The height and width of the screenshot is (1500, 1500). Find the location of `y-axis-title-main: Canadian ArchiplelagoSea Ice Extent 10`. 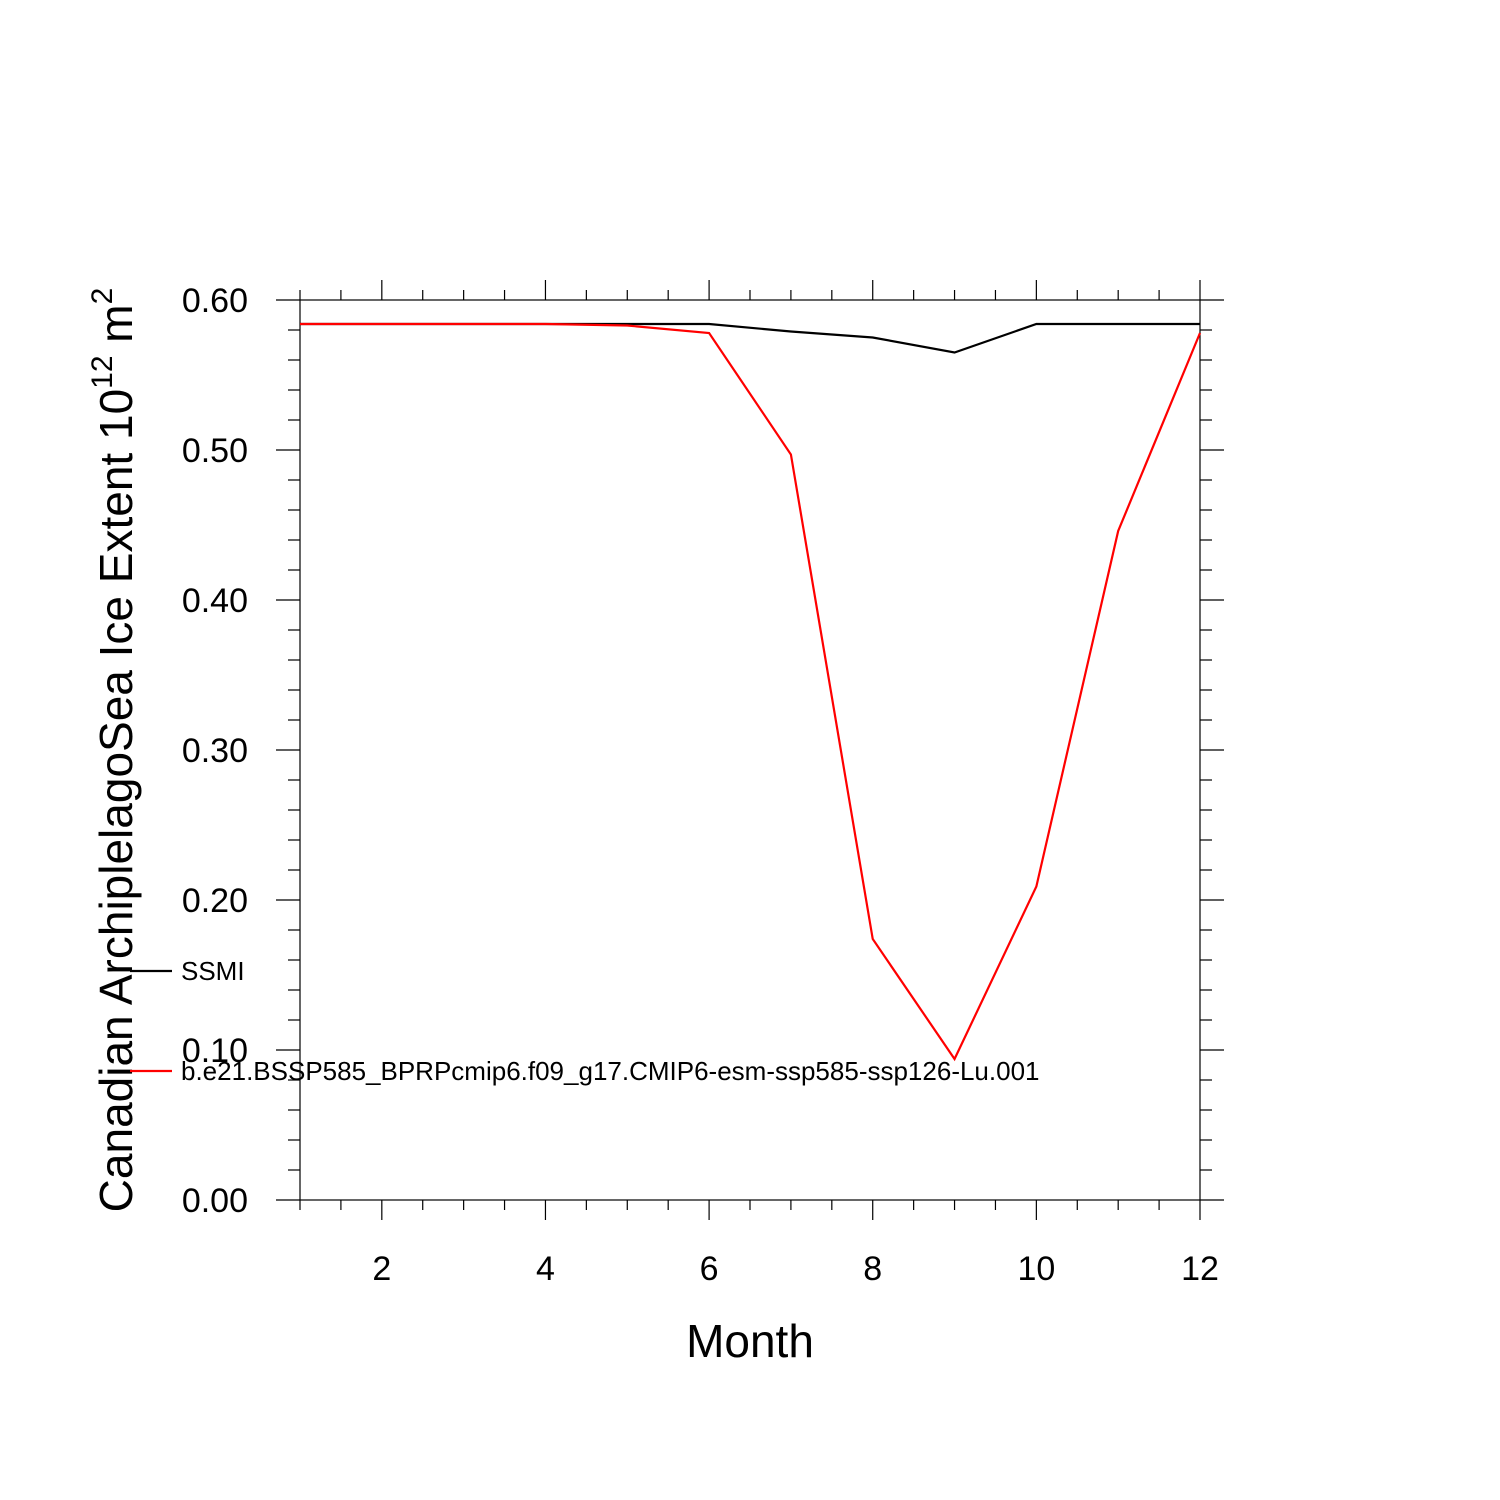

y-axis-title-main: Canadian ArchiplelagoSea Ice Extent 10 is located at coordinates (116, 800).